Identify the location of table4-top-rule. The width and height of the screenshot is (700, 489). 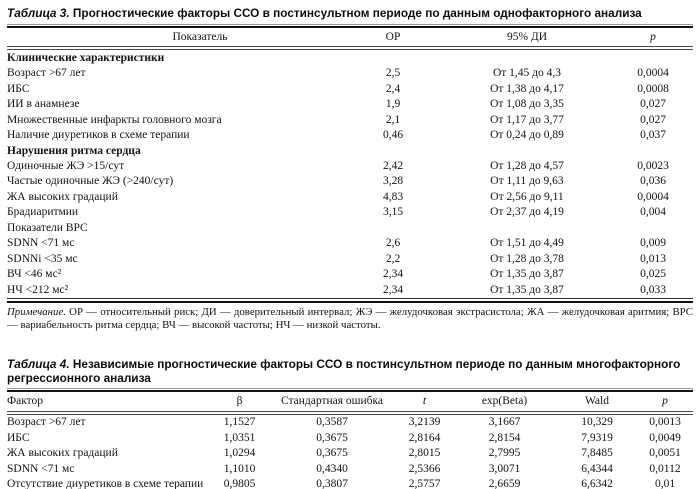
(350, 390).